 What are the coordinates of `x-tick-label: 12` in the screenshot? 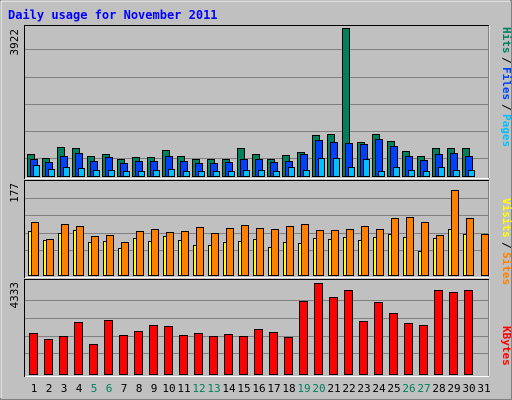 It's located at (198, 388).